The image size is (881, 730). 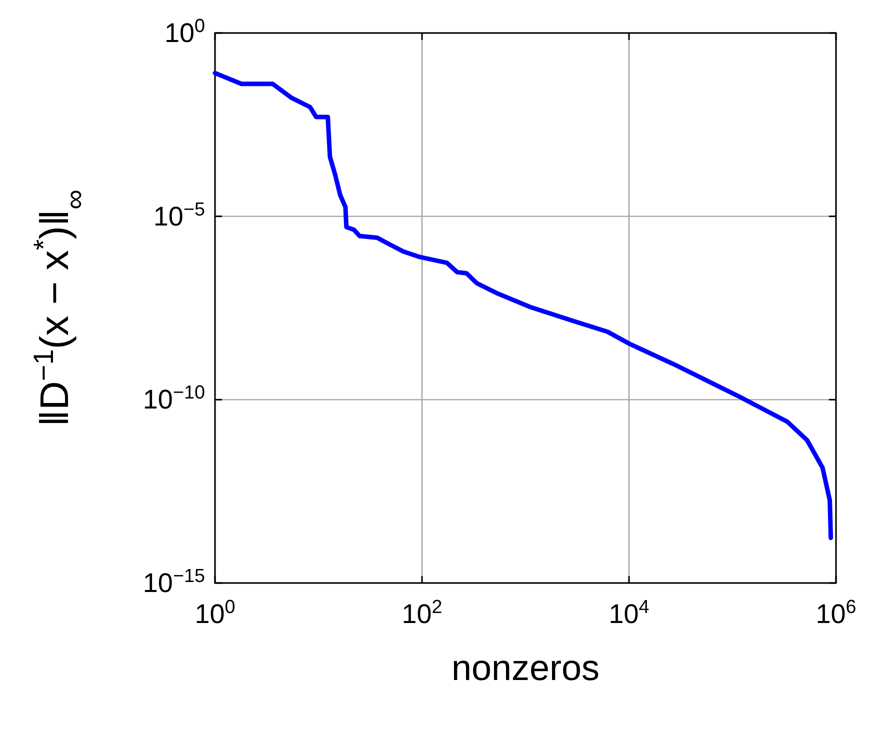 What do you see at coordinates (836, 612) in the screenshot?
I see `x-tick-label: 10$^{6}$` at bounding box center [836, 612].